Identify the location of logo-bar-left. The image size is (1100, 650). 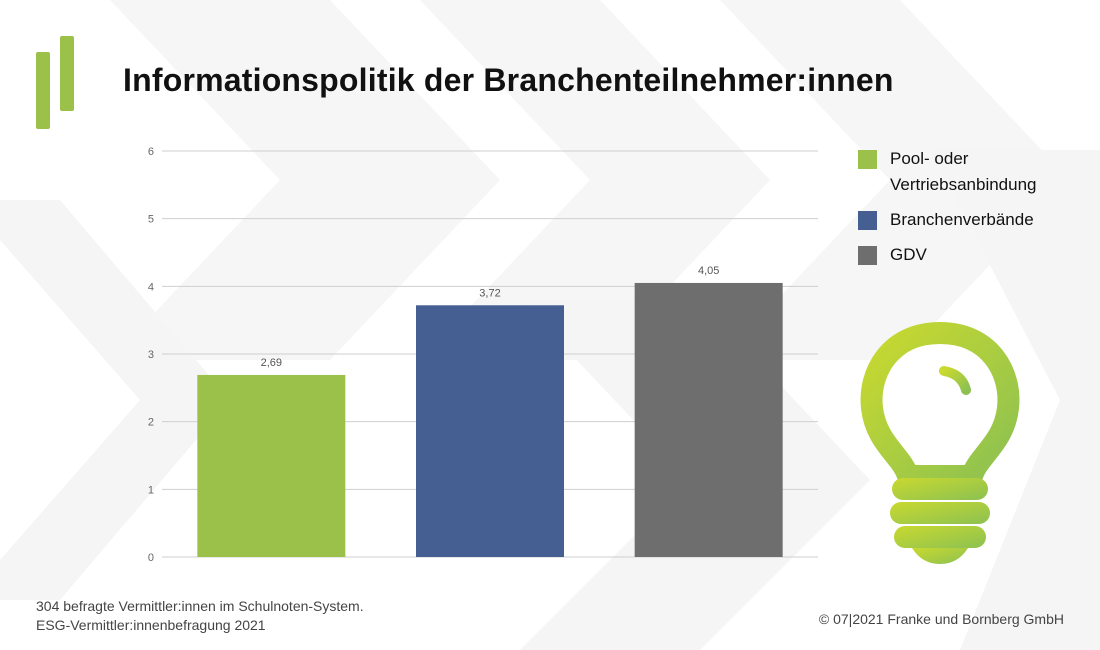
(43, 90).